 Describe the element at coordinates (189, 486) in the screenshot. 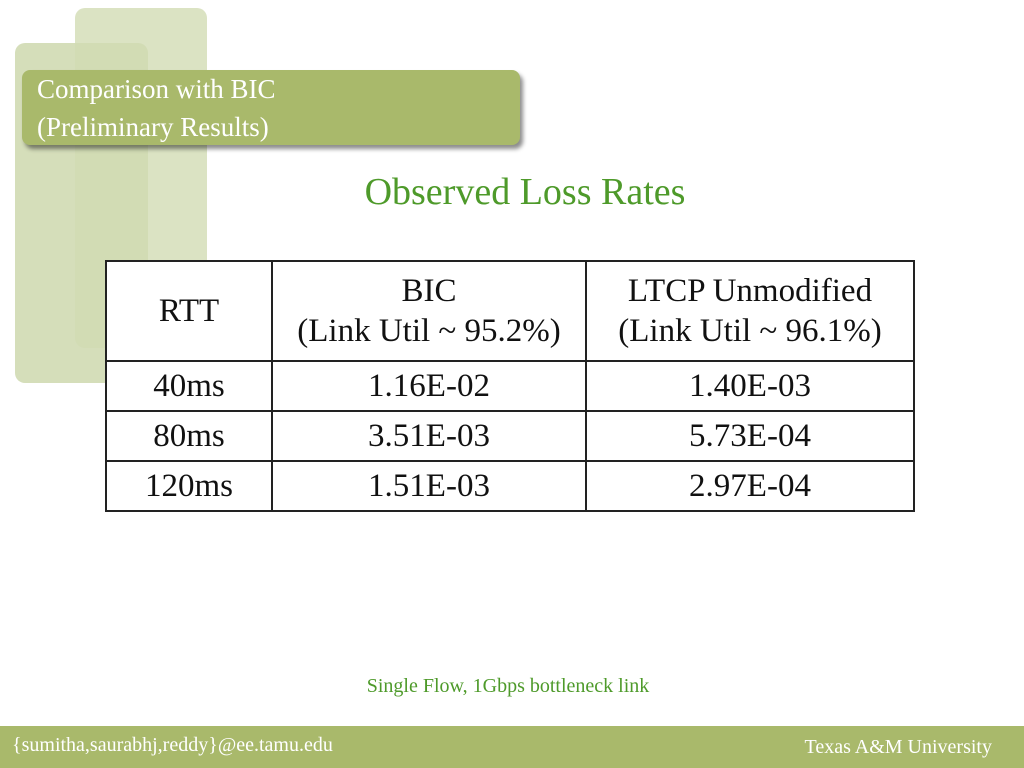

I see `cell: 120ms` at that location.